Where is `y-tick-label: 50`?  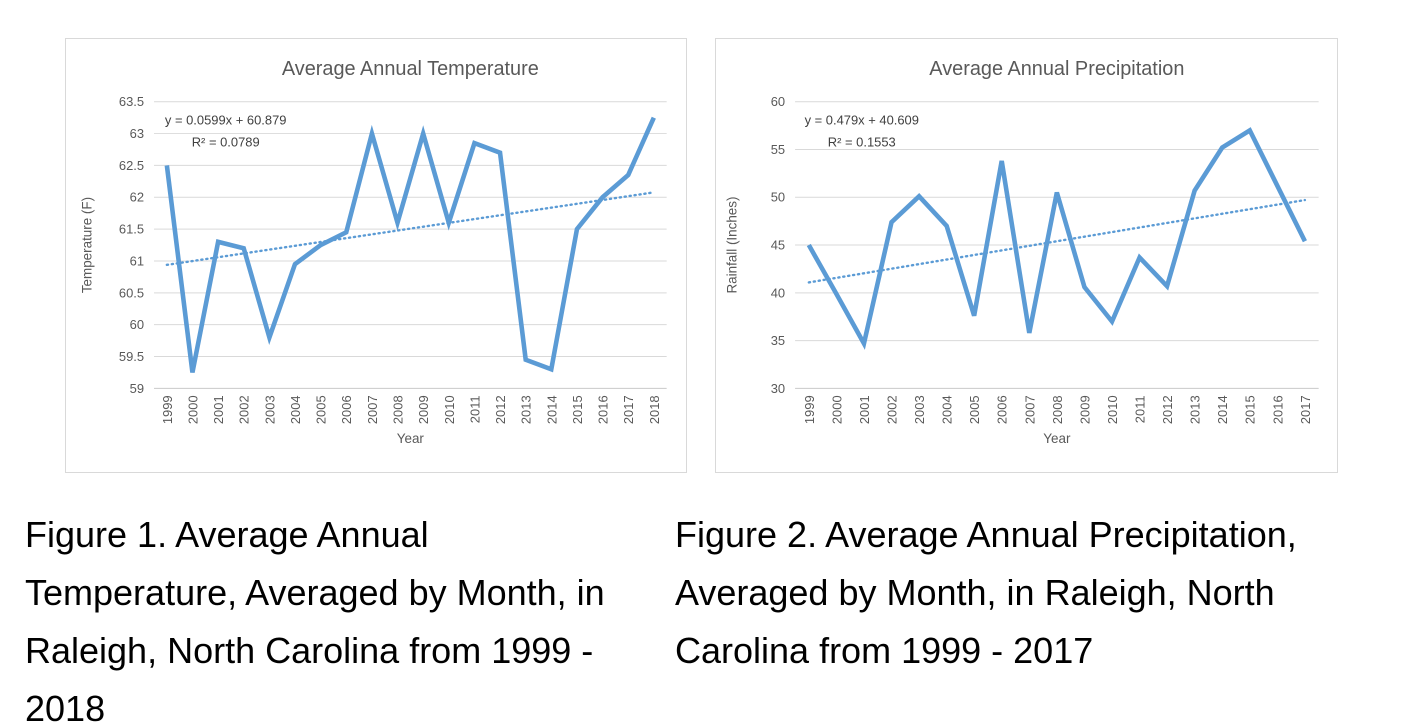
y-tick-label: 50 is located at coordinates (778, 197).